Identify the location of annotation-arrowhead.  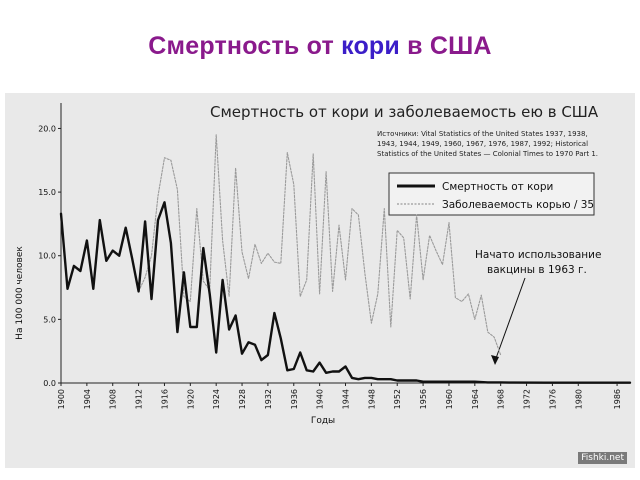
(495, 360).